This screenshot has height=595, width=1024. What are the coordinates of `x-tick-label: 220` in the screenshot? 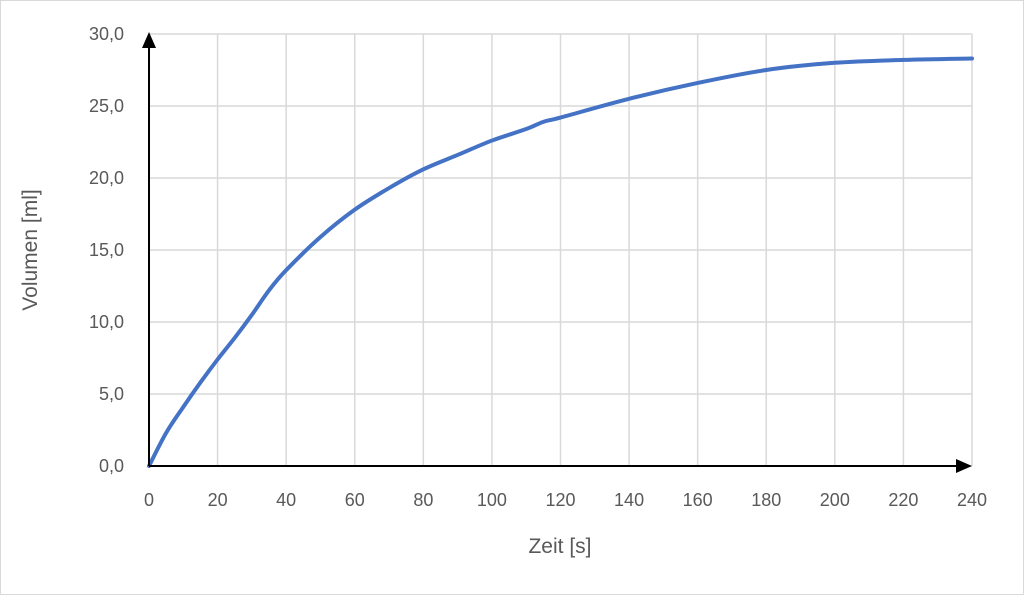 It's located at (903, 500).